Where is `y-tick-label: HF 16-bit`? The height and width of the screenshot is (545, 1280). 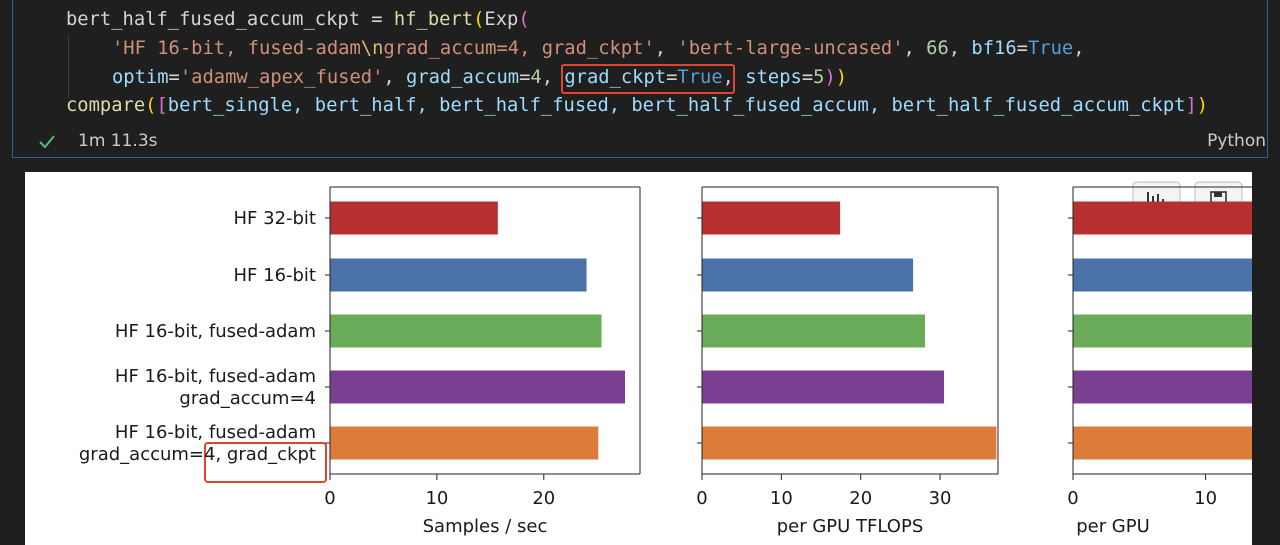 y-tick-label: HF 16-bit is located at coordinates (275, 275).